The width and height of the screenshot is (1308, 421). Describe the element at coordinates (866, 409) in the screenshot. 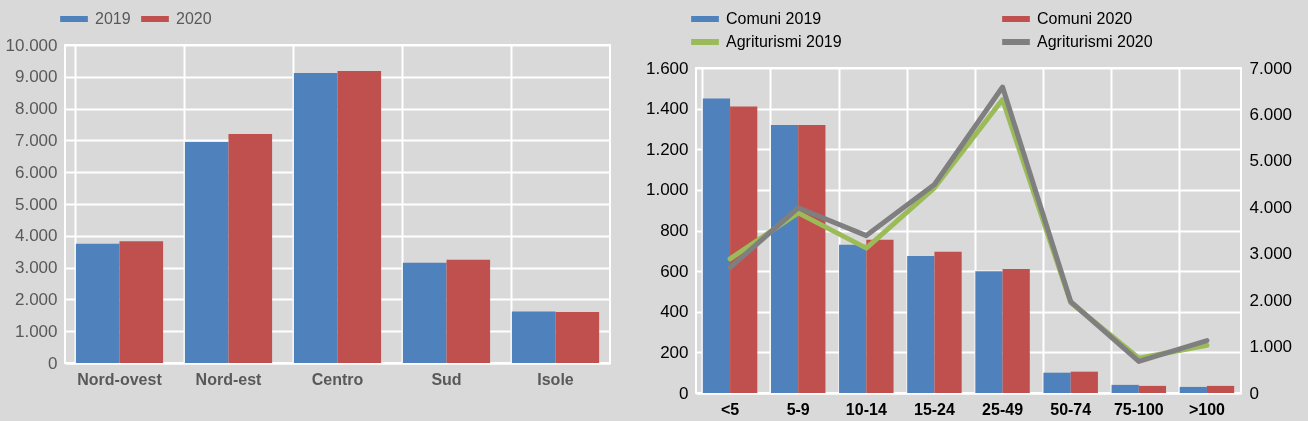

I see `x-tick-label: 10-14` at that location.